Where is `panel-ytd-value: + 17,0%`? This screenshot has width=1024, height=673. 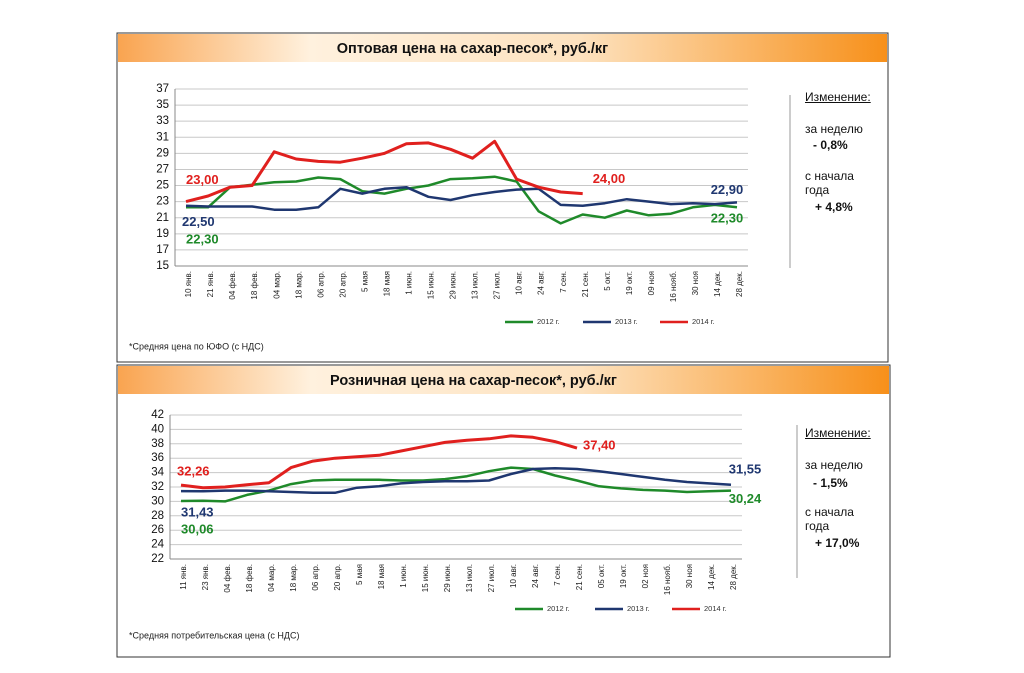
panel-ytd-value: + 17,0% is located at coordinates (837, 543).